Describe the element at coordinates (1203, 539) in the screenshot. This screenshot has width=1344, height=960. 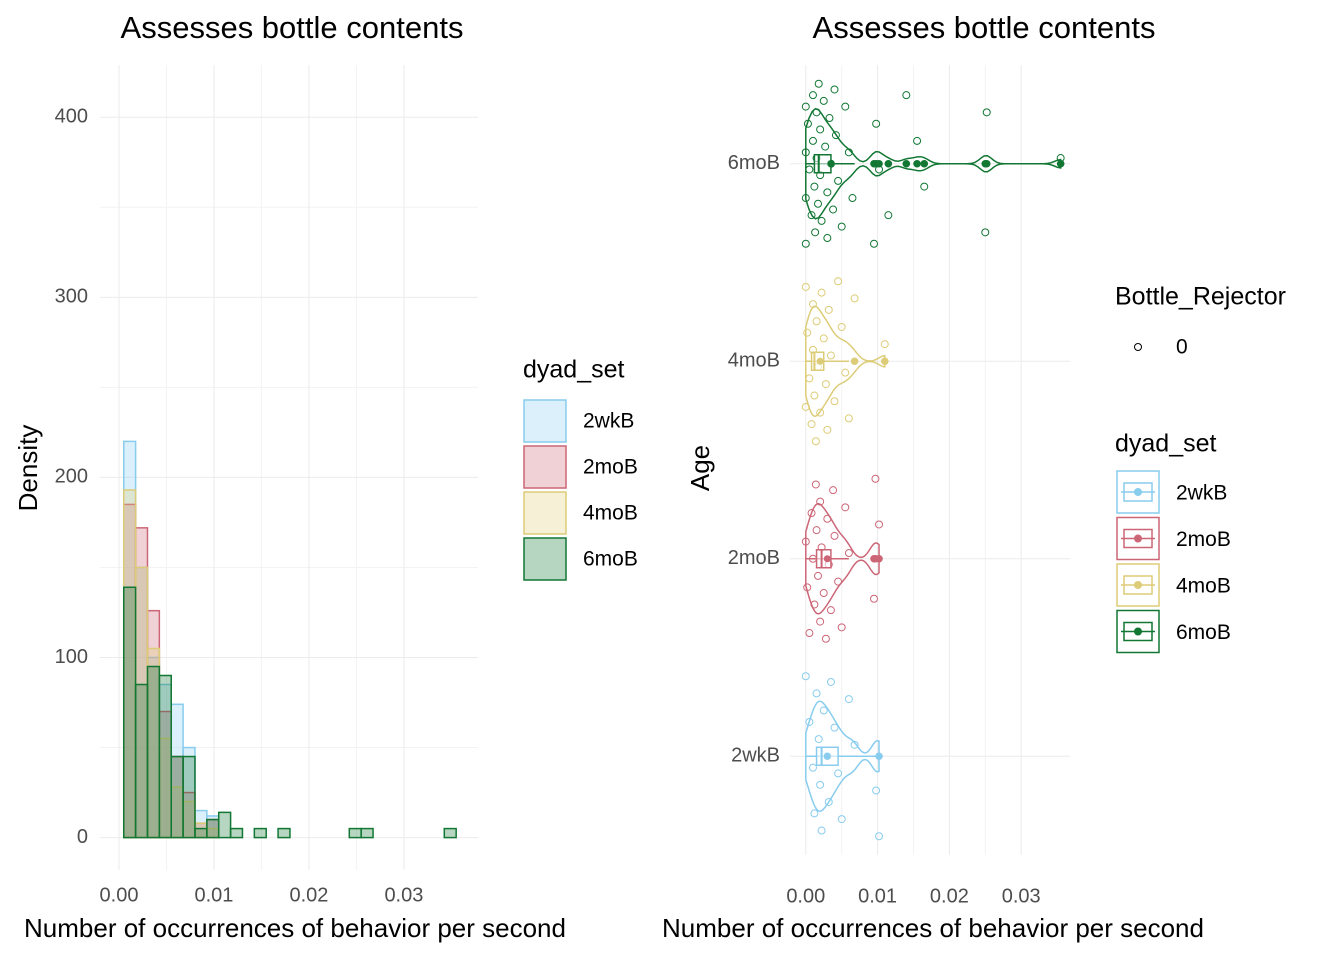
I see `legend-label: 2moB` at that location.